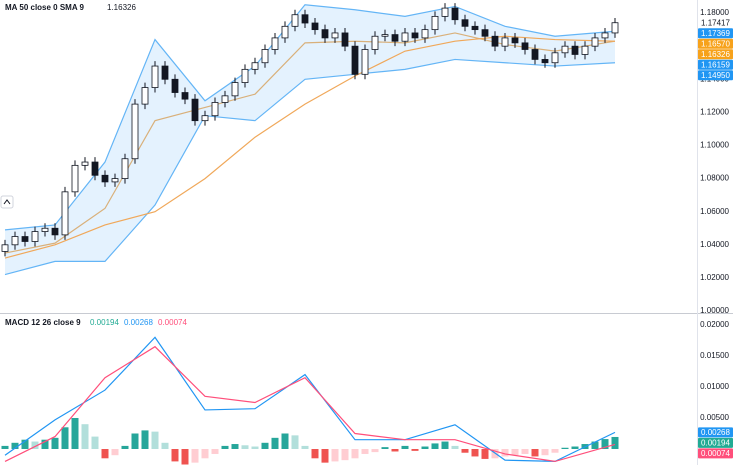 This screenshot has width=733, height=465. I want to click on y-tick-label: 1.18000, so click(714, 12).